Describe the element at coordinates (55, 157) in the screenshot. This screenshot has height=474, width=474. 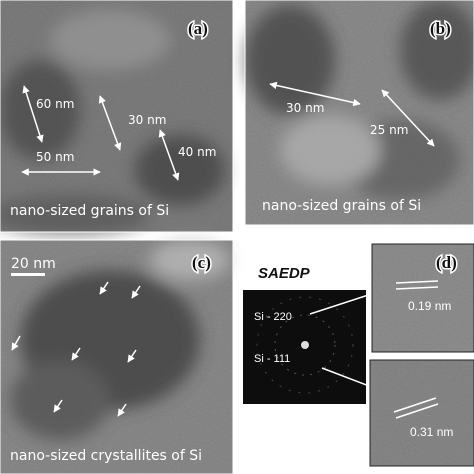
I see `annotation: 50 nm` at that location.